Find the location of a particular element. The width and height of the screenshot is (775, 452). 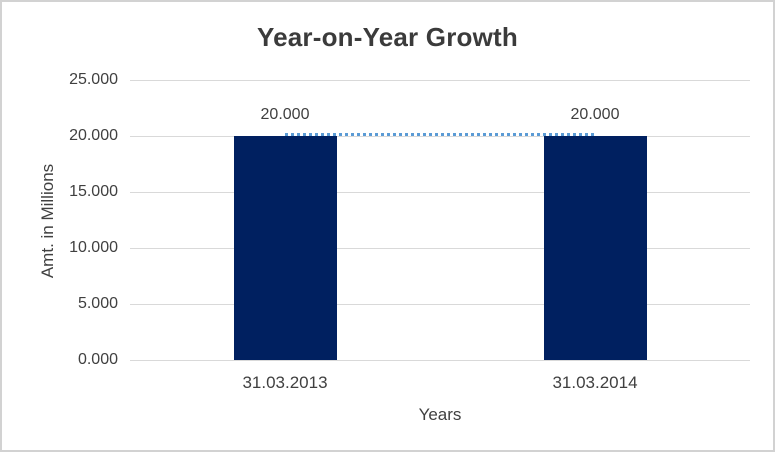

y-tick-label: 20.000 is located at coordinates (93, 135).